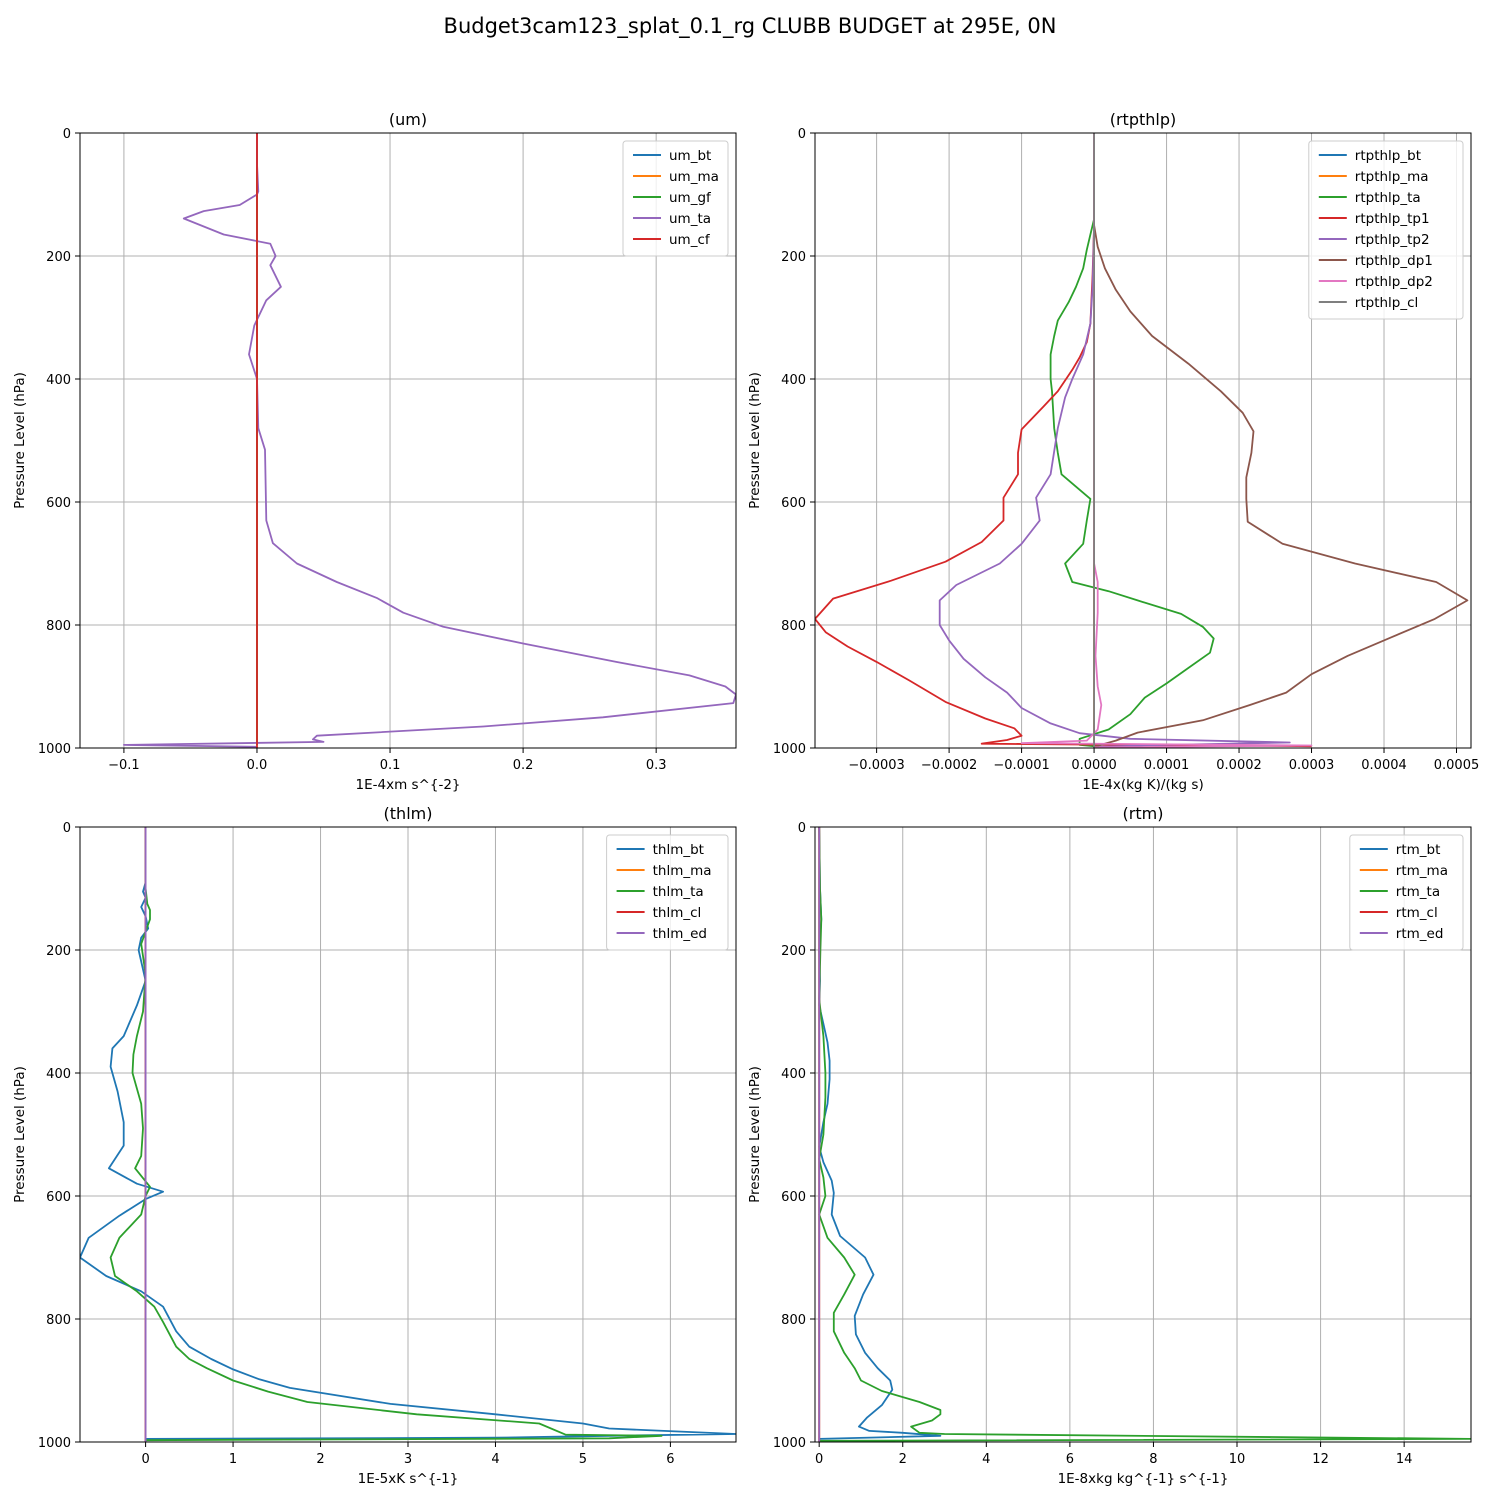 Image resolution: width=1500 pixels, height=1500 pixels. What do you see at coordinates (408, 1479) in the screenshot?
I see `x-axis-label: 1E-5xK s^{-1}` at bounding box center [408, 1479].